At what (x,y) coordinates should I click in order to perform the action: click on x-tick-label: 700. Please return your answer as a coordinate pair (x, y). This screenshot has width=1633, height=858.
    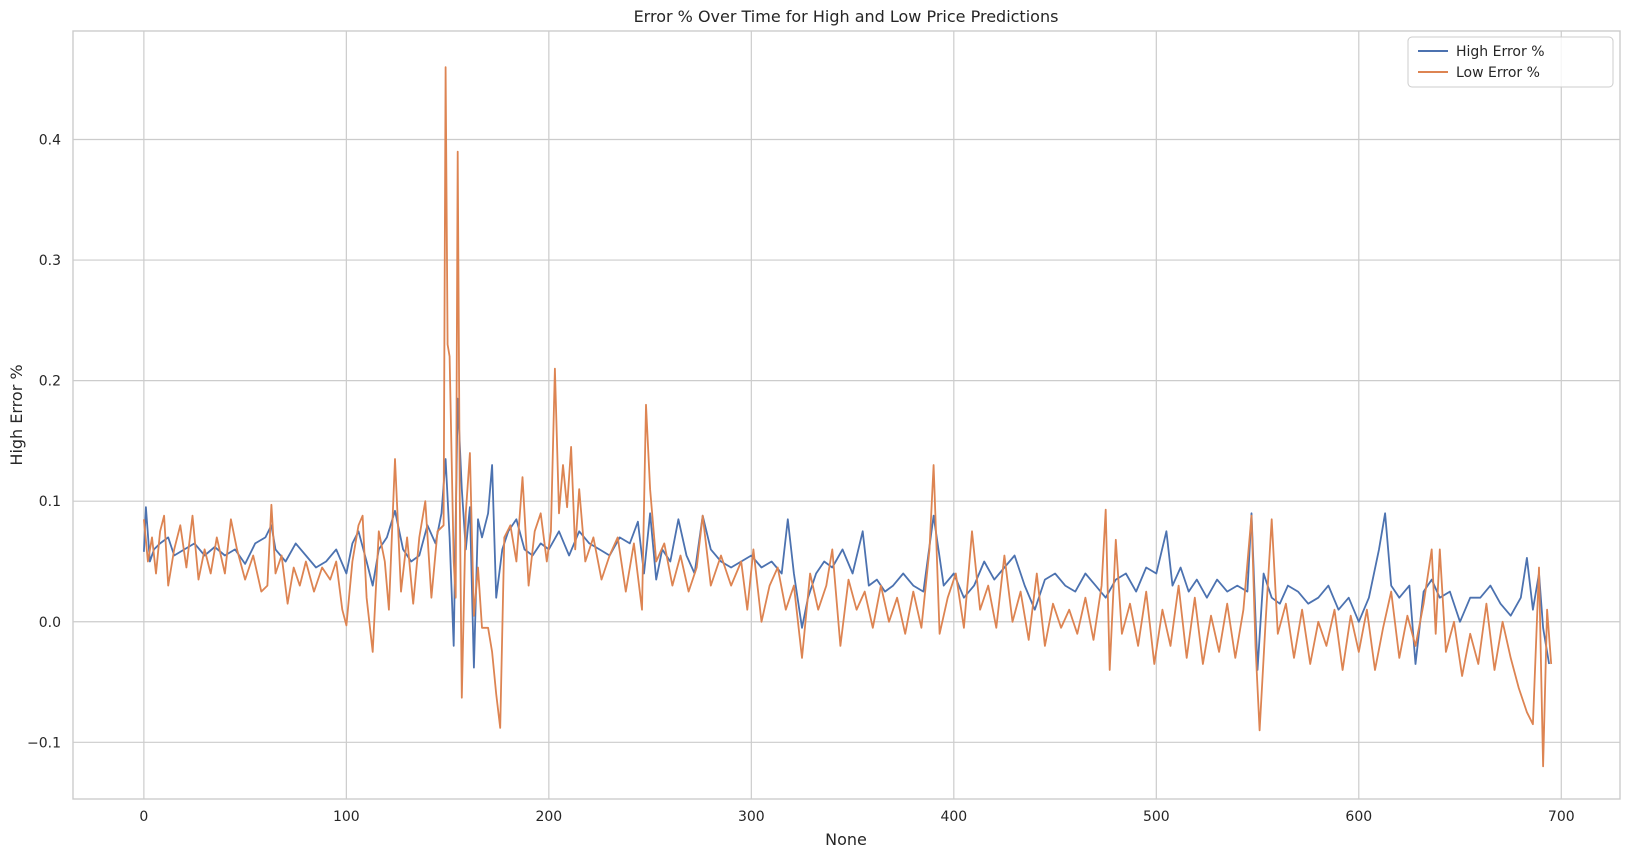
    Looking at the image, I should click on (1561, 817).